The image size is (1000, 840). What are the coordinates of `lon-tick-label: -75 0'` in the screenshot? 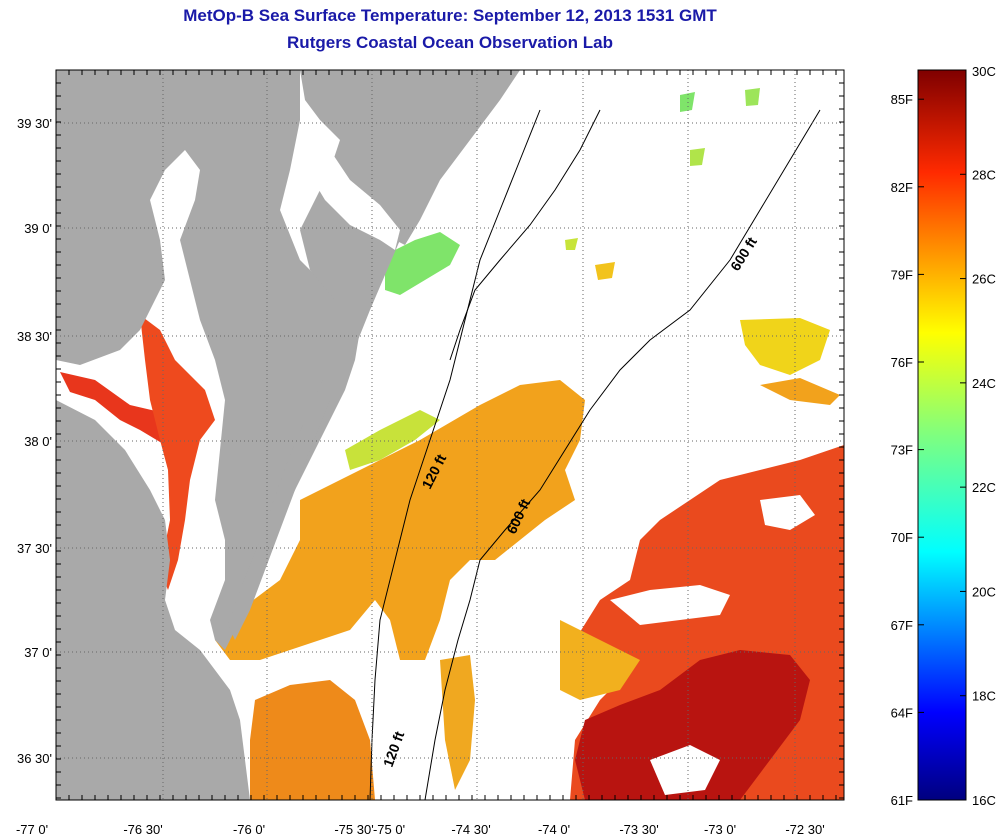 It's located at (389, 829).